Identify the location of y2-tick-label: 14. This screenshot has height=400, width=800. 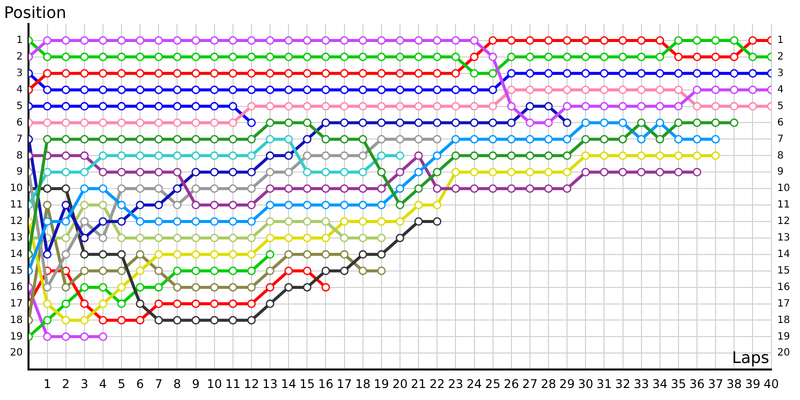
(783, 254).